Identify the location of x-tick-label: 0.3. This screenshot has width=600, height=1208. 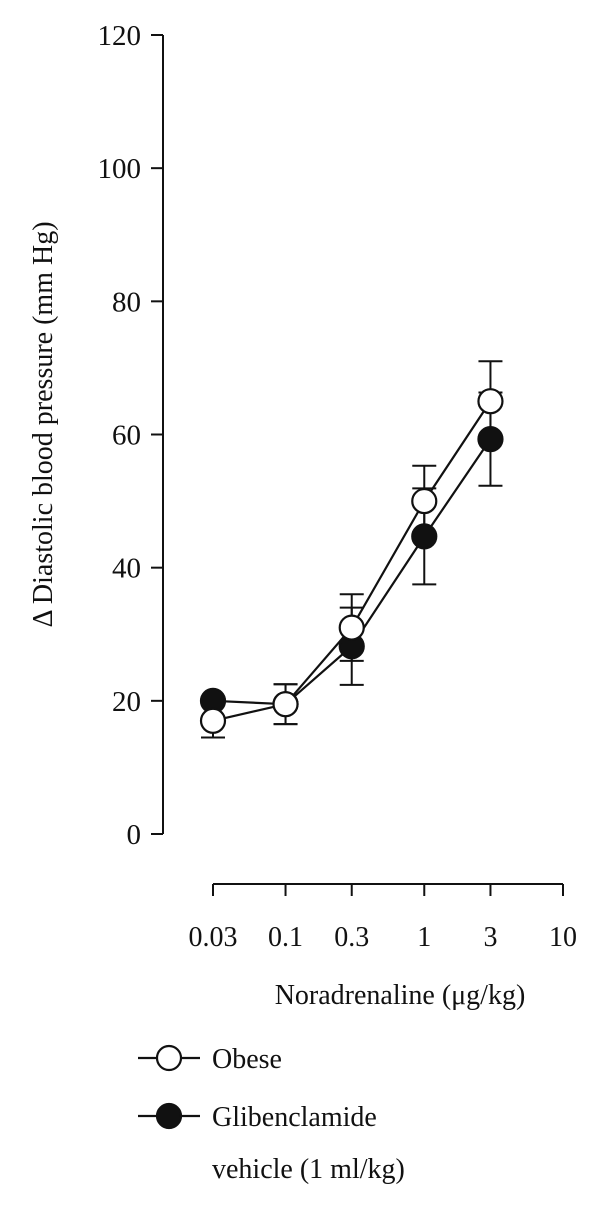
(351, 937).